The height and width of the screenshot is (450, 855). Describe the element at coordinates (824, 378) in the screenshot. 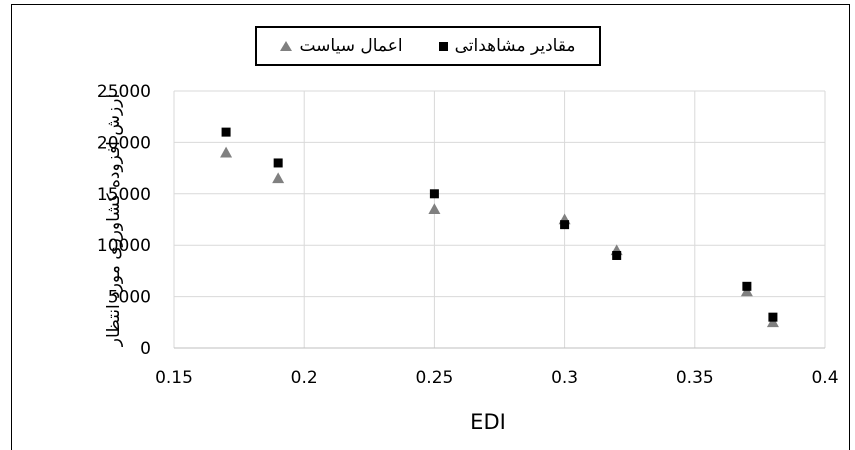

I see `x-tick-label: 0.4` at that location.